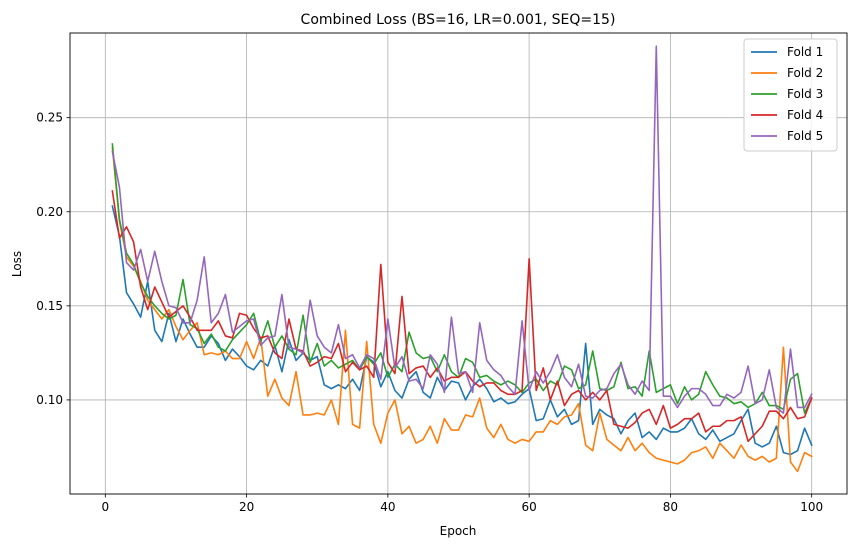 The height and width of the screenshot is (547, 855). I want to click on x-axis-label: Epoch, so click(458, 531).